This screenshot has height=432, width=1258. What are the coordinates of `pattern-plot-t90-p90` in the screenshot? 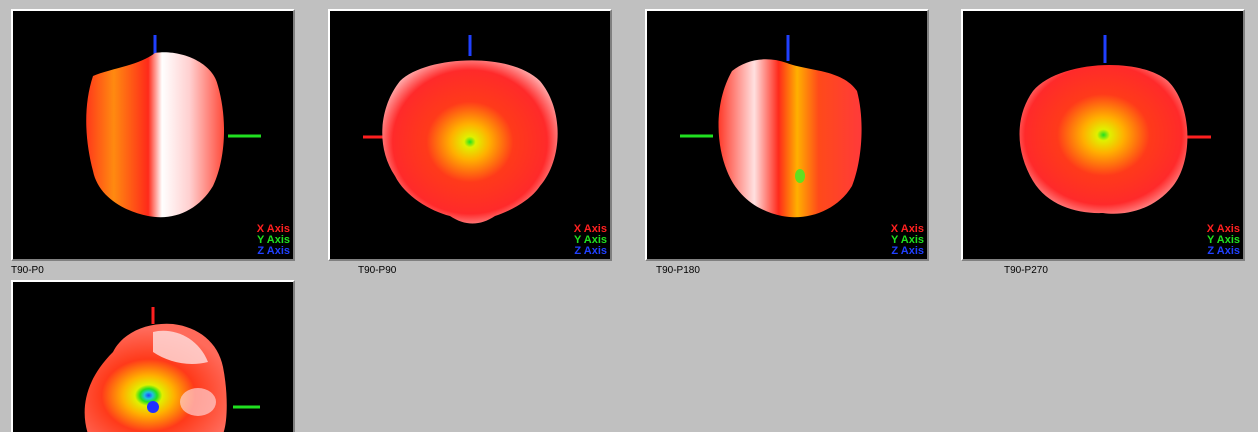 It's located at (460, 129).